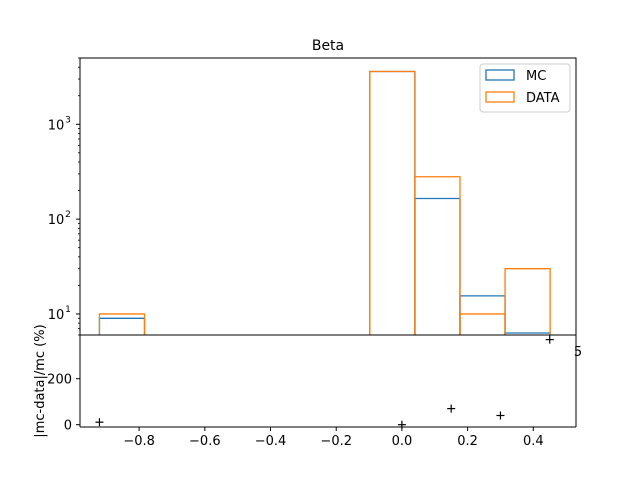  Describe the element at coordinates (543, 98) in the screenshot. I see `legend-label-data: DATA` at that location.